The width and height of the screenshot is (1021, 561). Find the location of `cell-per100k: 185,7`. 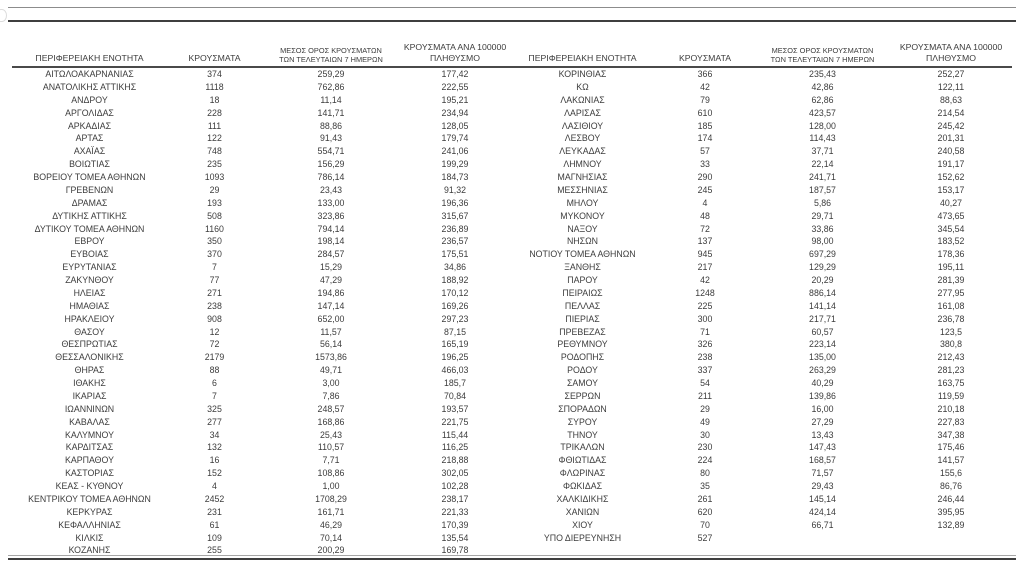

cell-per100k: 185,7 is located at coordinates (454, 383).